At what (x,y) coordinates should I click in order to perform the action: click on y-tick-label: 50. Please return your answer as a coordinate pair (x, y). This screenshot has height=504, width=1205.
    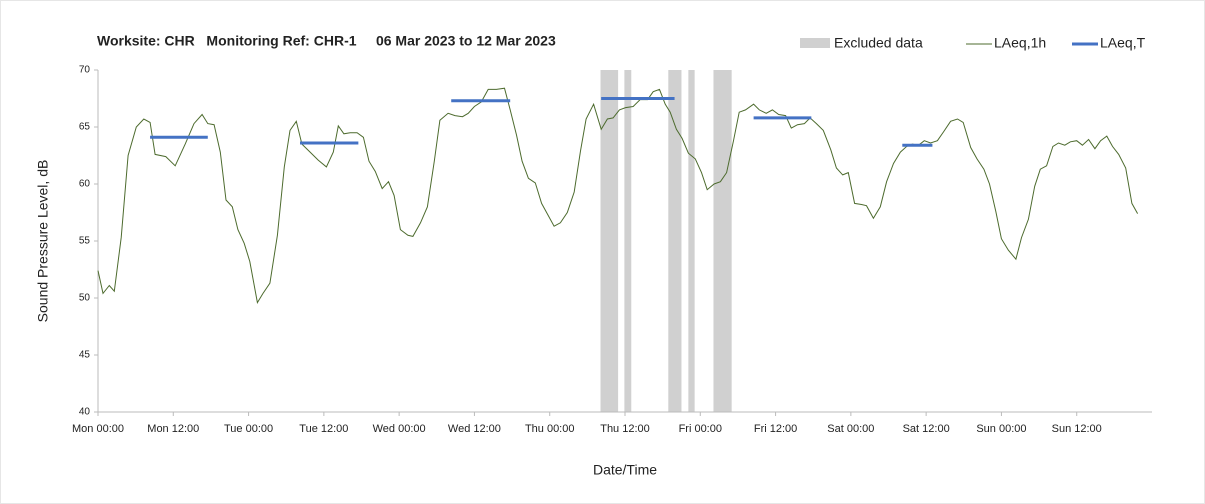
    Looking at the image, I should click on (85, 298).